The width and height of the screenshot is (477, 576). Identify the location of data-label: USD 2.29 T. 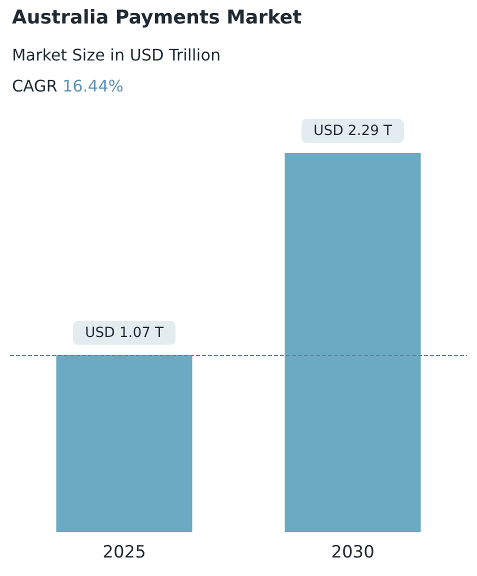
(352, 131).